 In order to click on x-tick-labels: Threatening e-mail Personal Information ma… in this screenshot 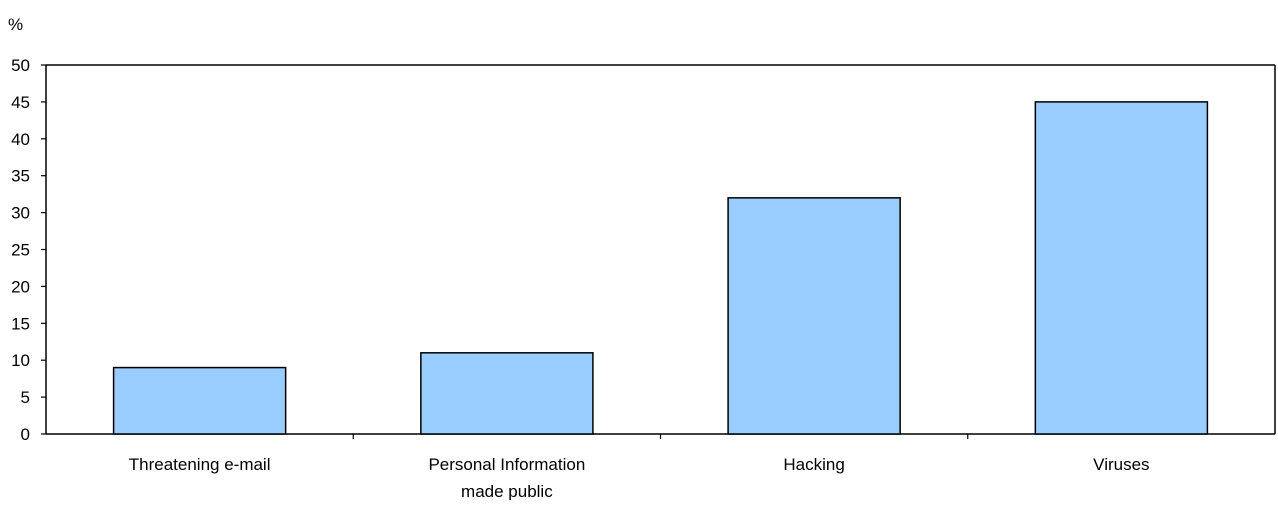, I will do `click(639, 478)`.